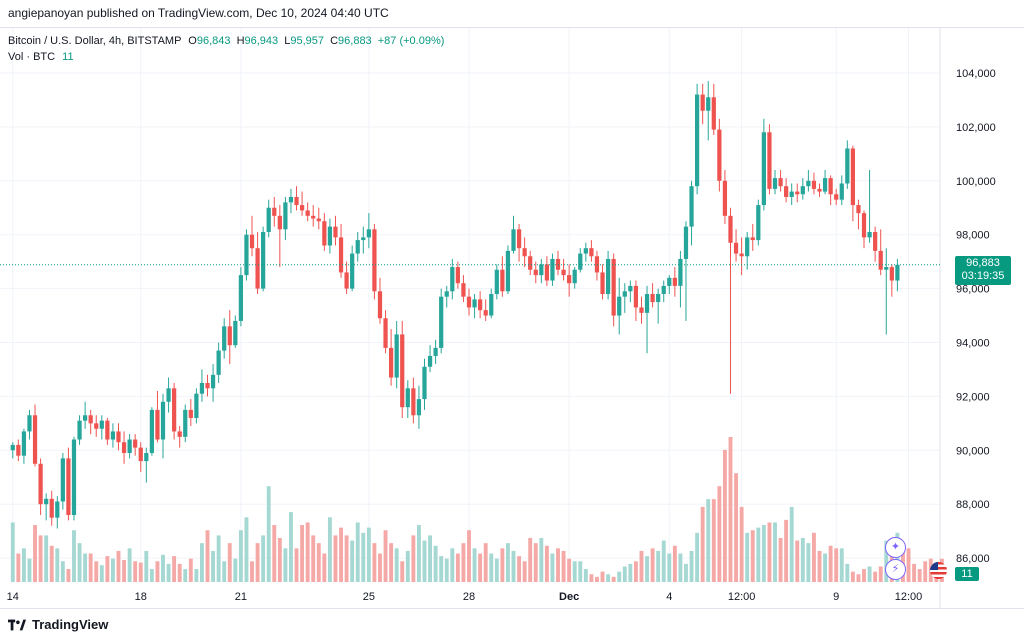  What do you see at coordinates (895, 547) in the screenshot?
I see `plus-circle-icon: ✦` at bounding box center [895, 547].